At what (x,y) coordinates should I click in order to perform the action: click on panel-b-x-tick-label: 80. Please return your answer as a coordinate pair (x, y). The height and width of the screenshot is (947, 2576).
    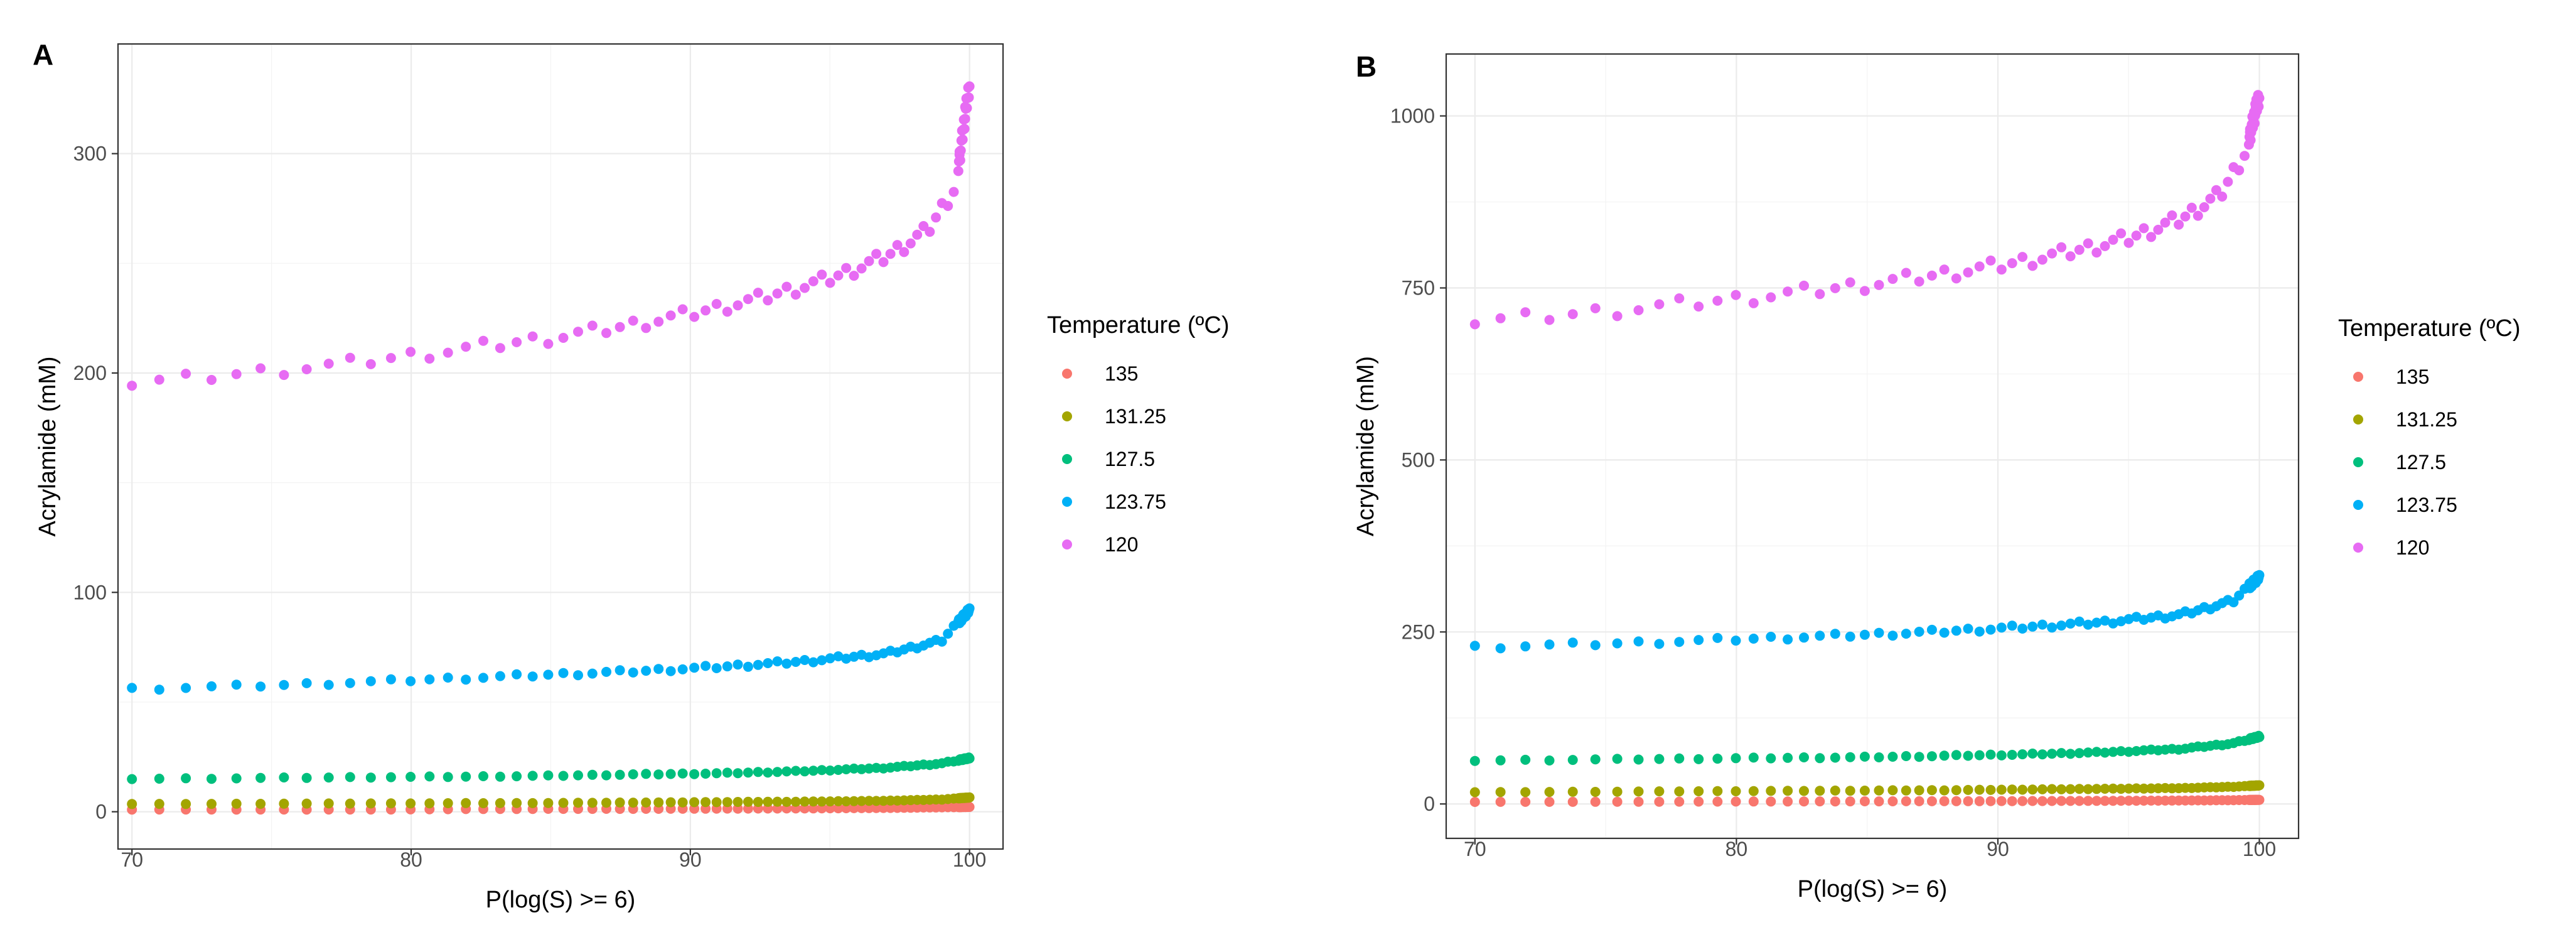
    Looking at the image, I should click on (1736, 849).